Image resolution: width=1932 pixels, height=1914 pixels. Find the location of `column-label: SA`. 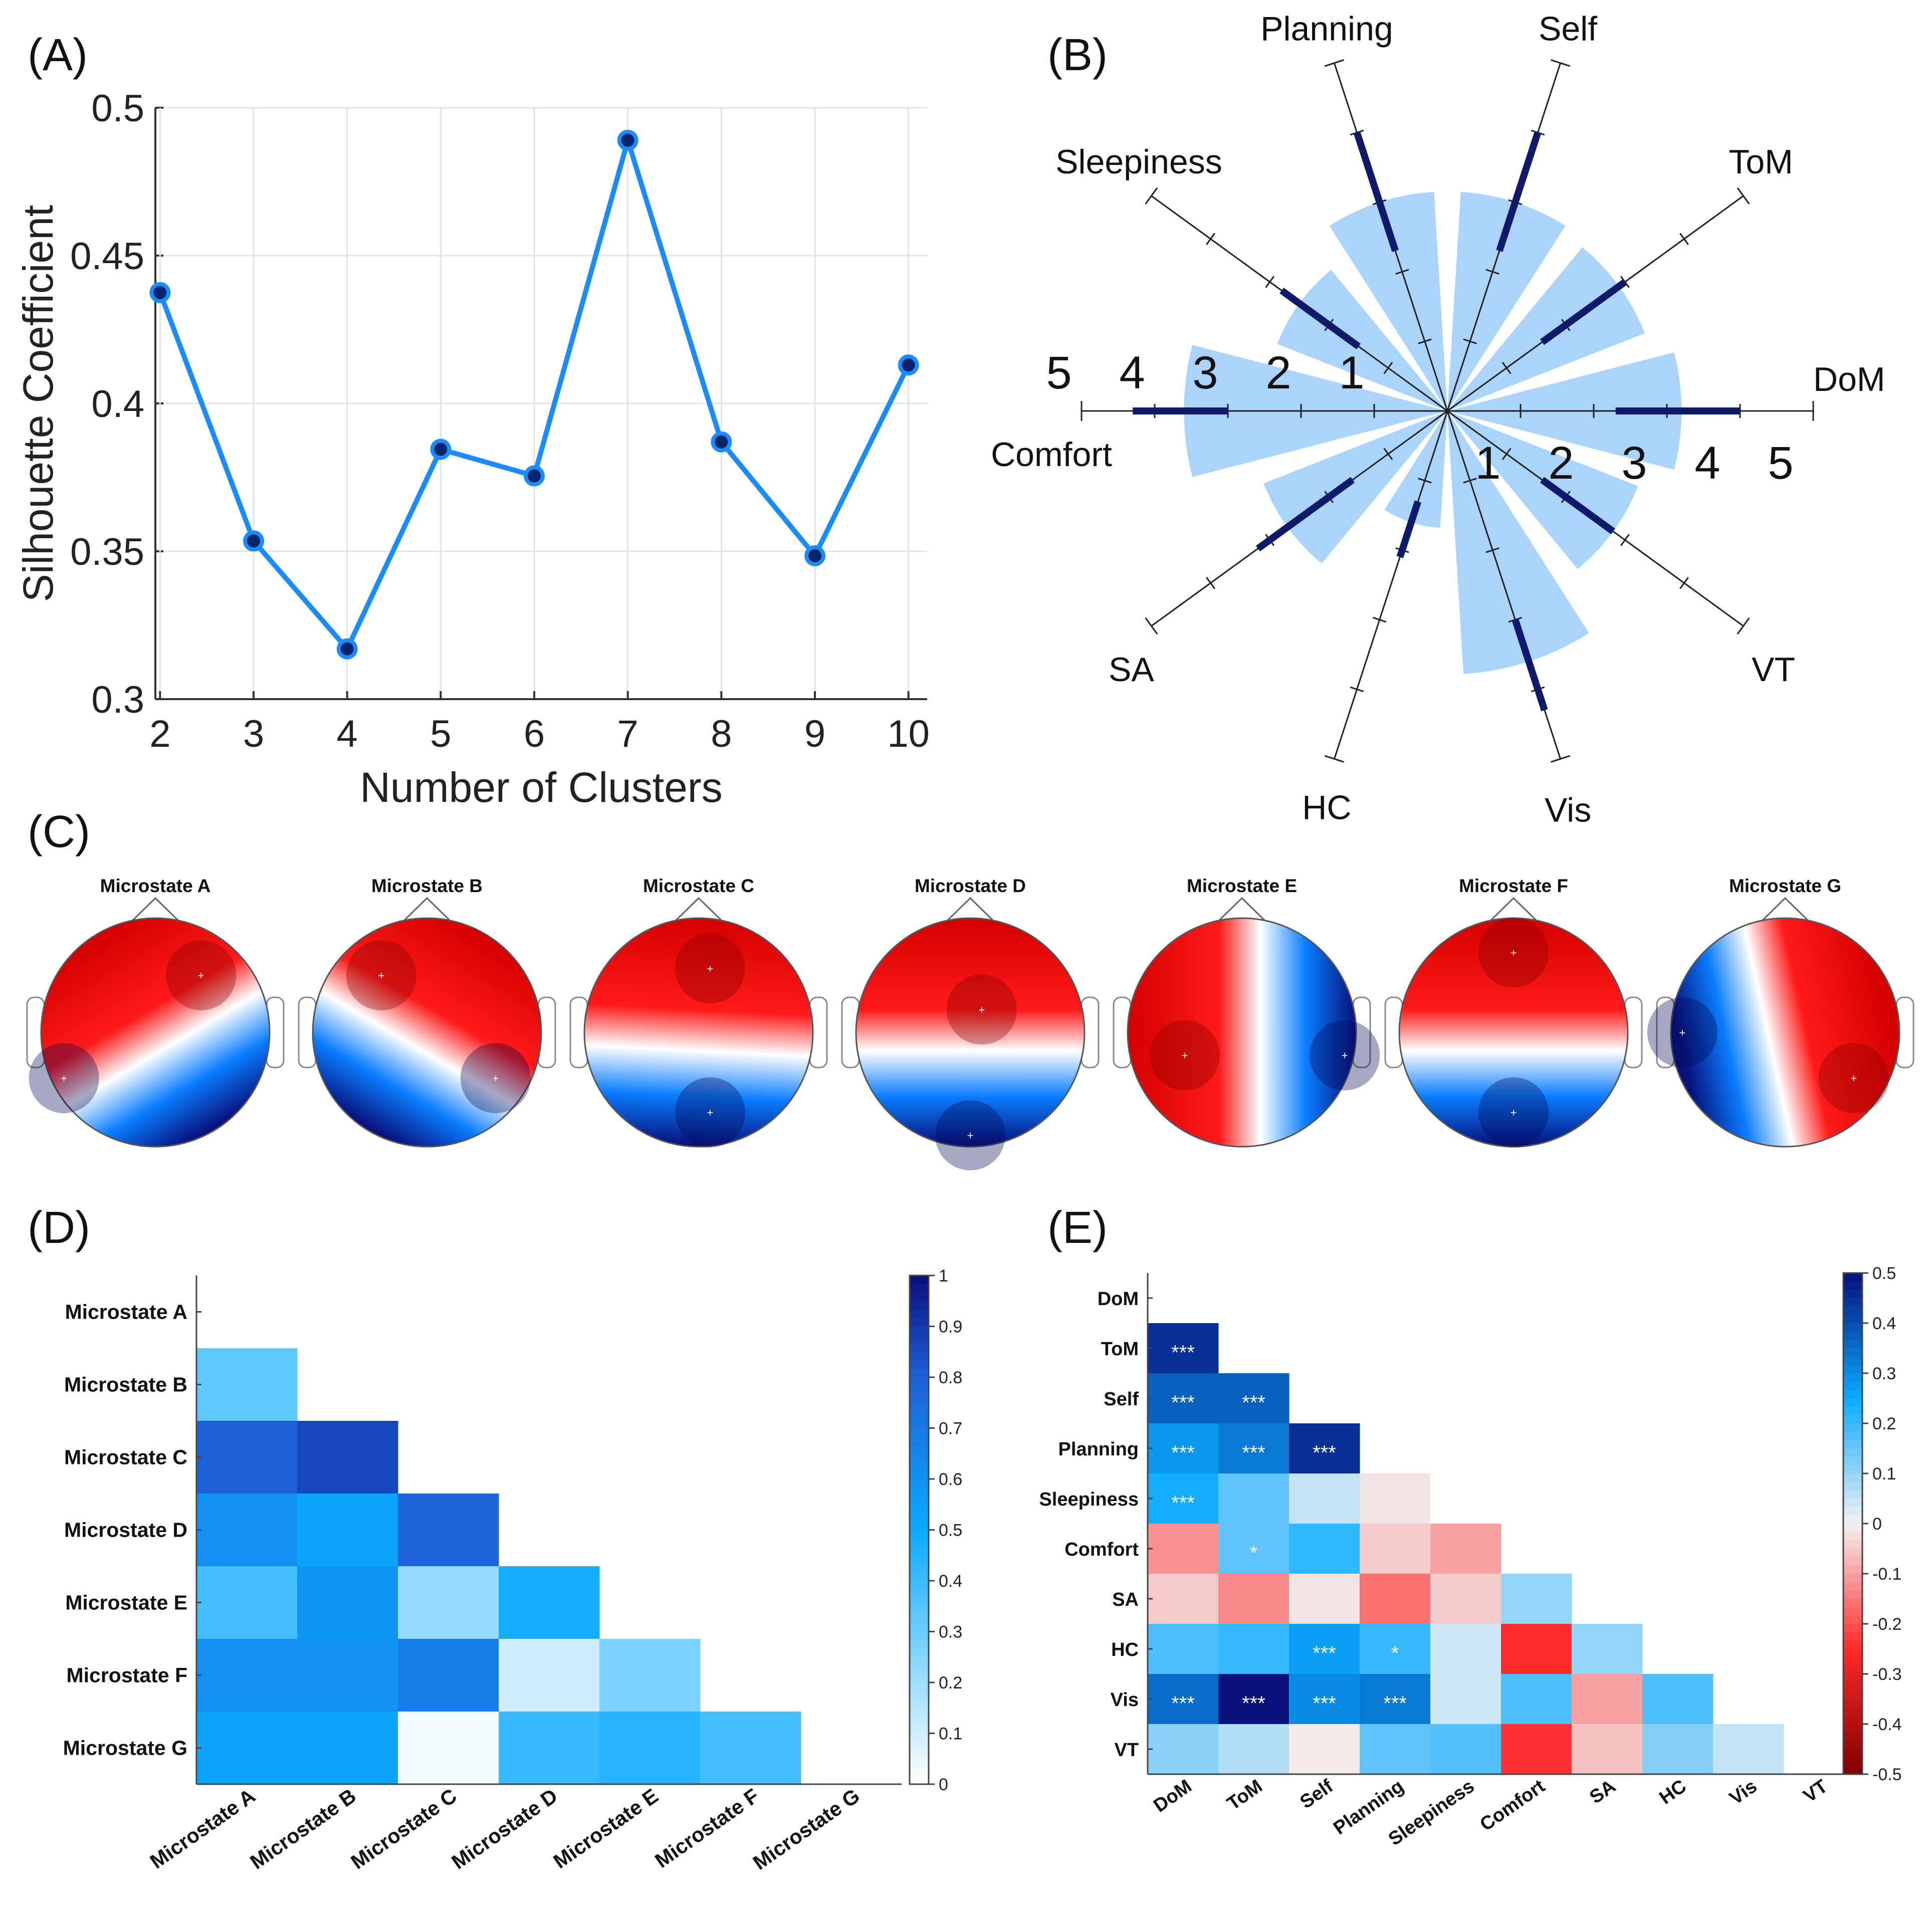

column-label: SA is located at coordinates (1602, 1792).